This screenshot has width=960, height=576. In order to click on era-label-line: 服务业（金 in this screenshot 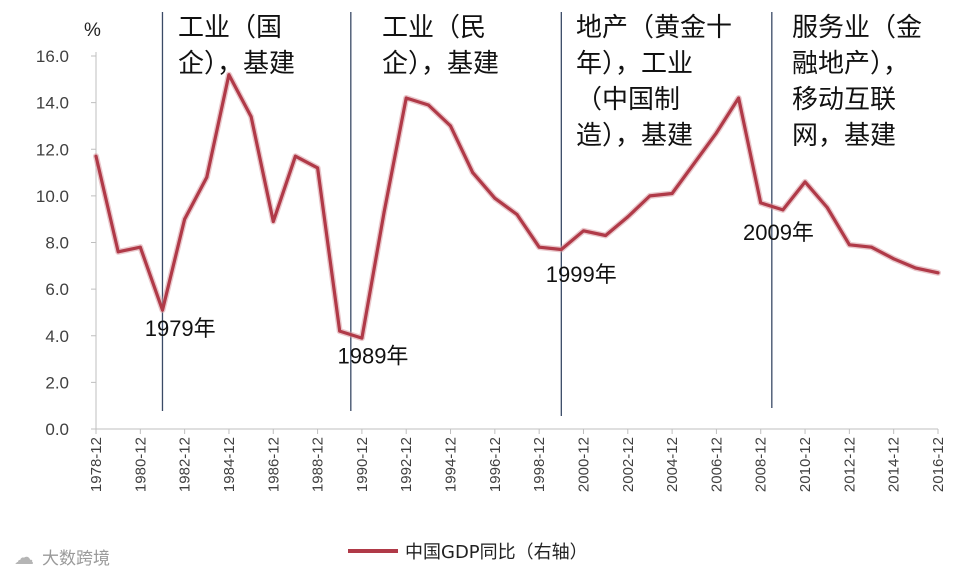, I will do `click(857, 28)`.